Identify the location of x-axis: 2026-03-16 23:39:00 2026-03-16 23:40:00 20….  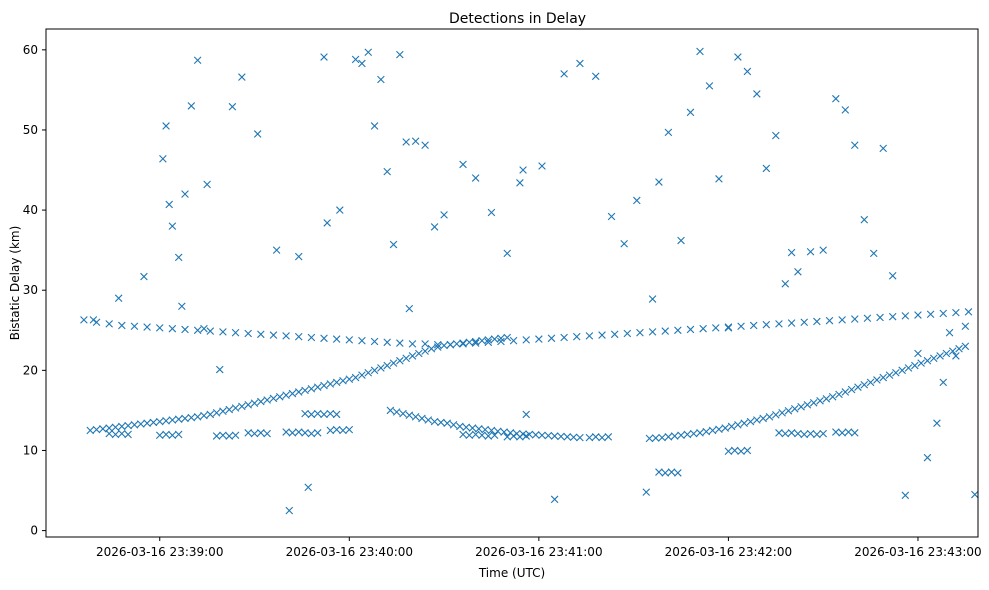
(539, 548).